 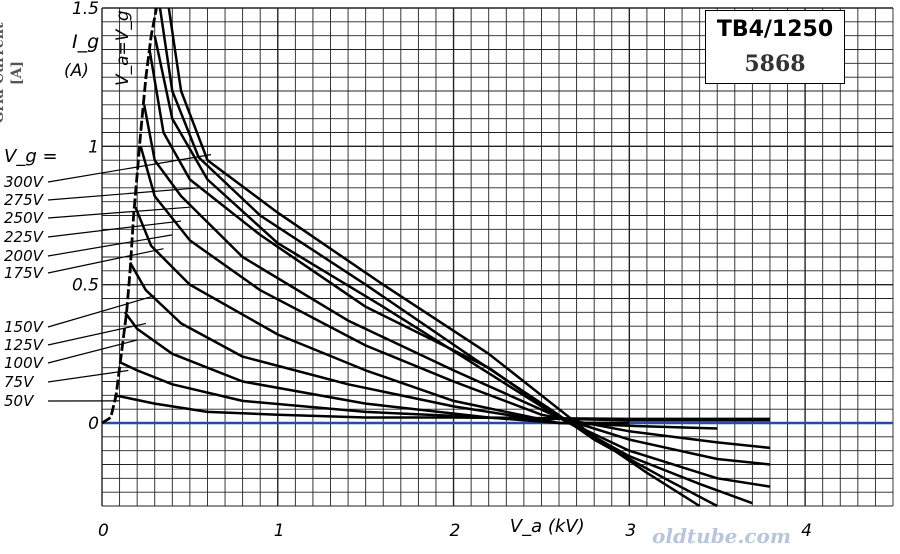 I want to click on y-axis-title-line2: [A], so click(x=17, y=73).